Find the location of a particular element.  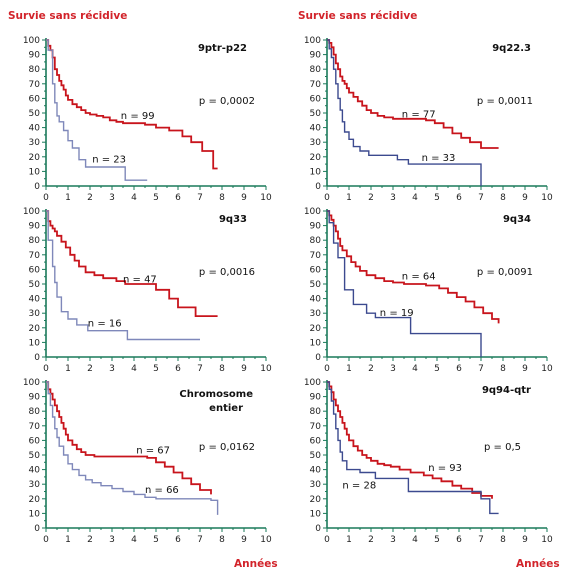

y-tick-label: 30 is located at coordinates (35, 314).